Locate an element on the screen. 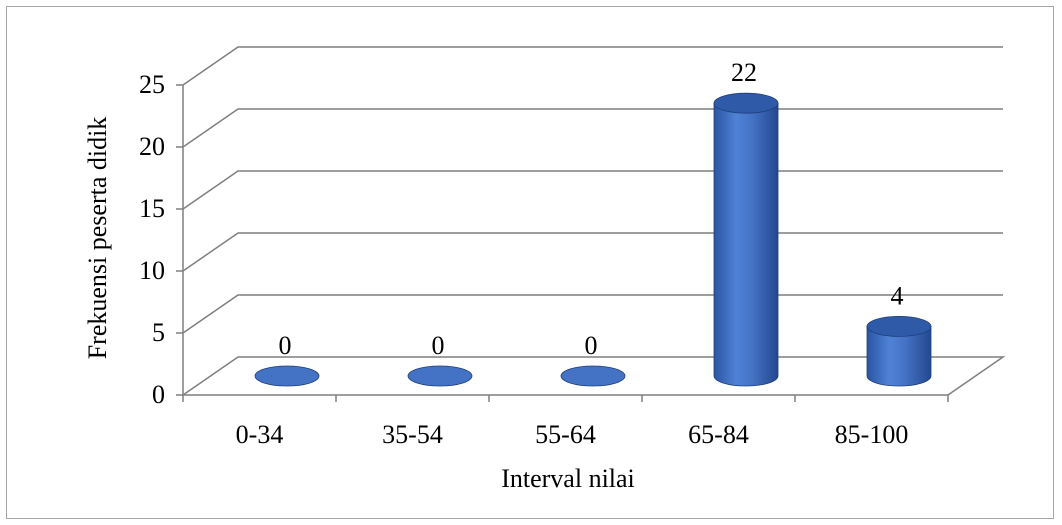 The image size is (1062, 525). y-axis-title: Frekuensi peserta didik is located at coordinates (97, 238).